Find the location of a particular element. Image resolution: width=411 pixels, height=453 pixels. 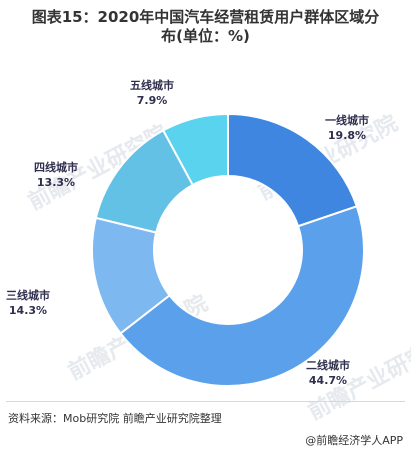

label-tier2: 二线城市 44.7% is located at coordinates (328, 373).